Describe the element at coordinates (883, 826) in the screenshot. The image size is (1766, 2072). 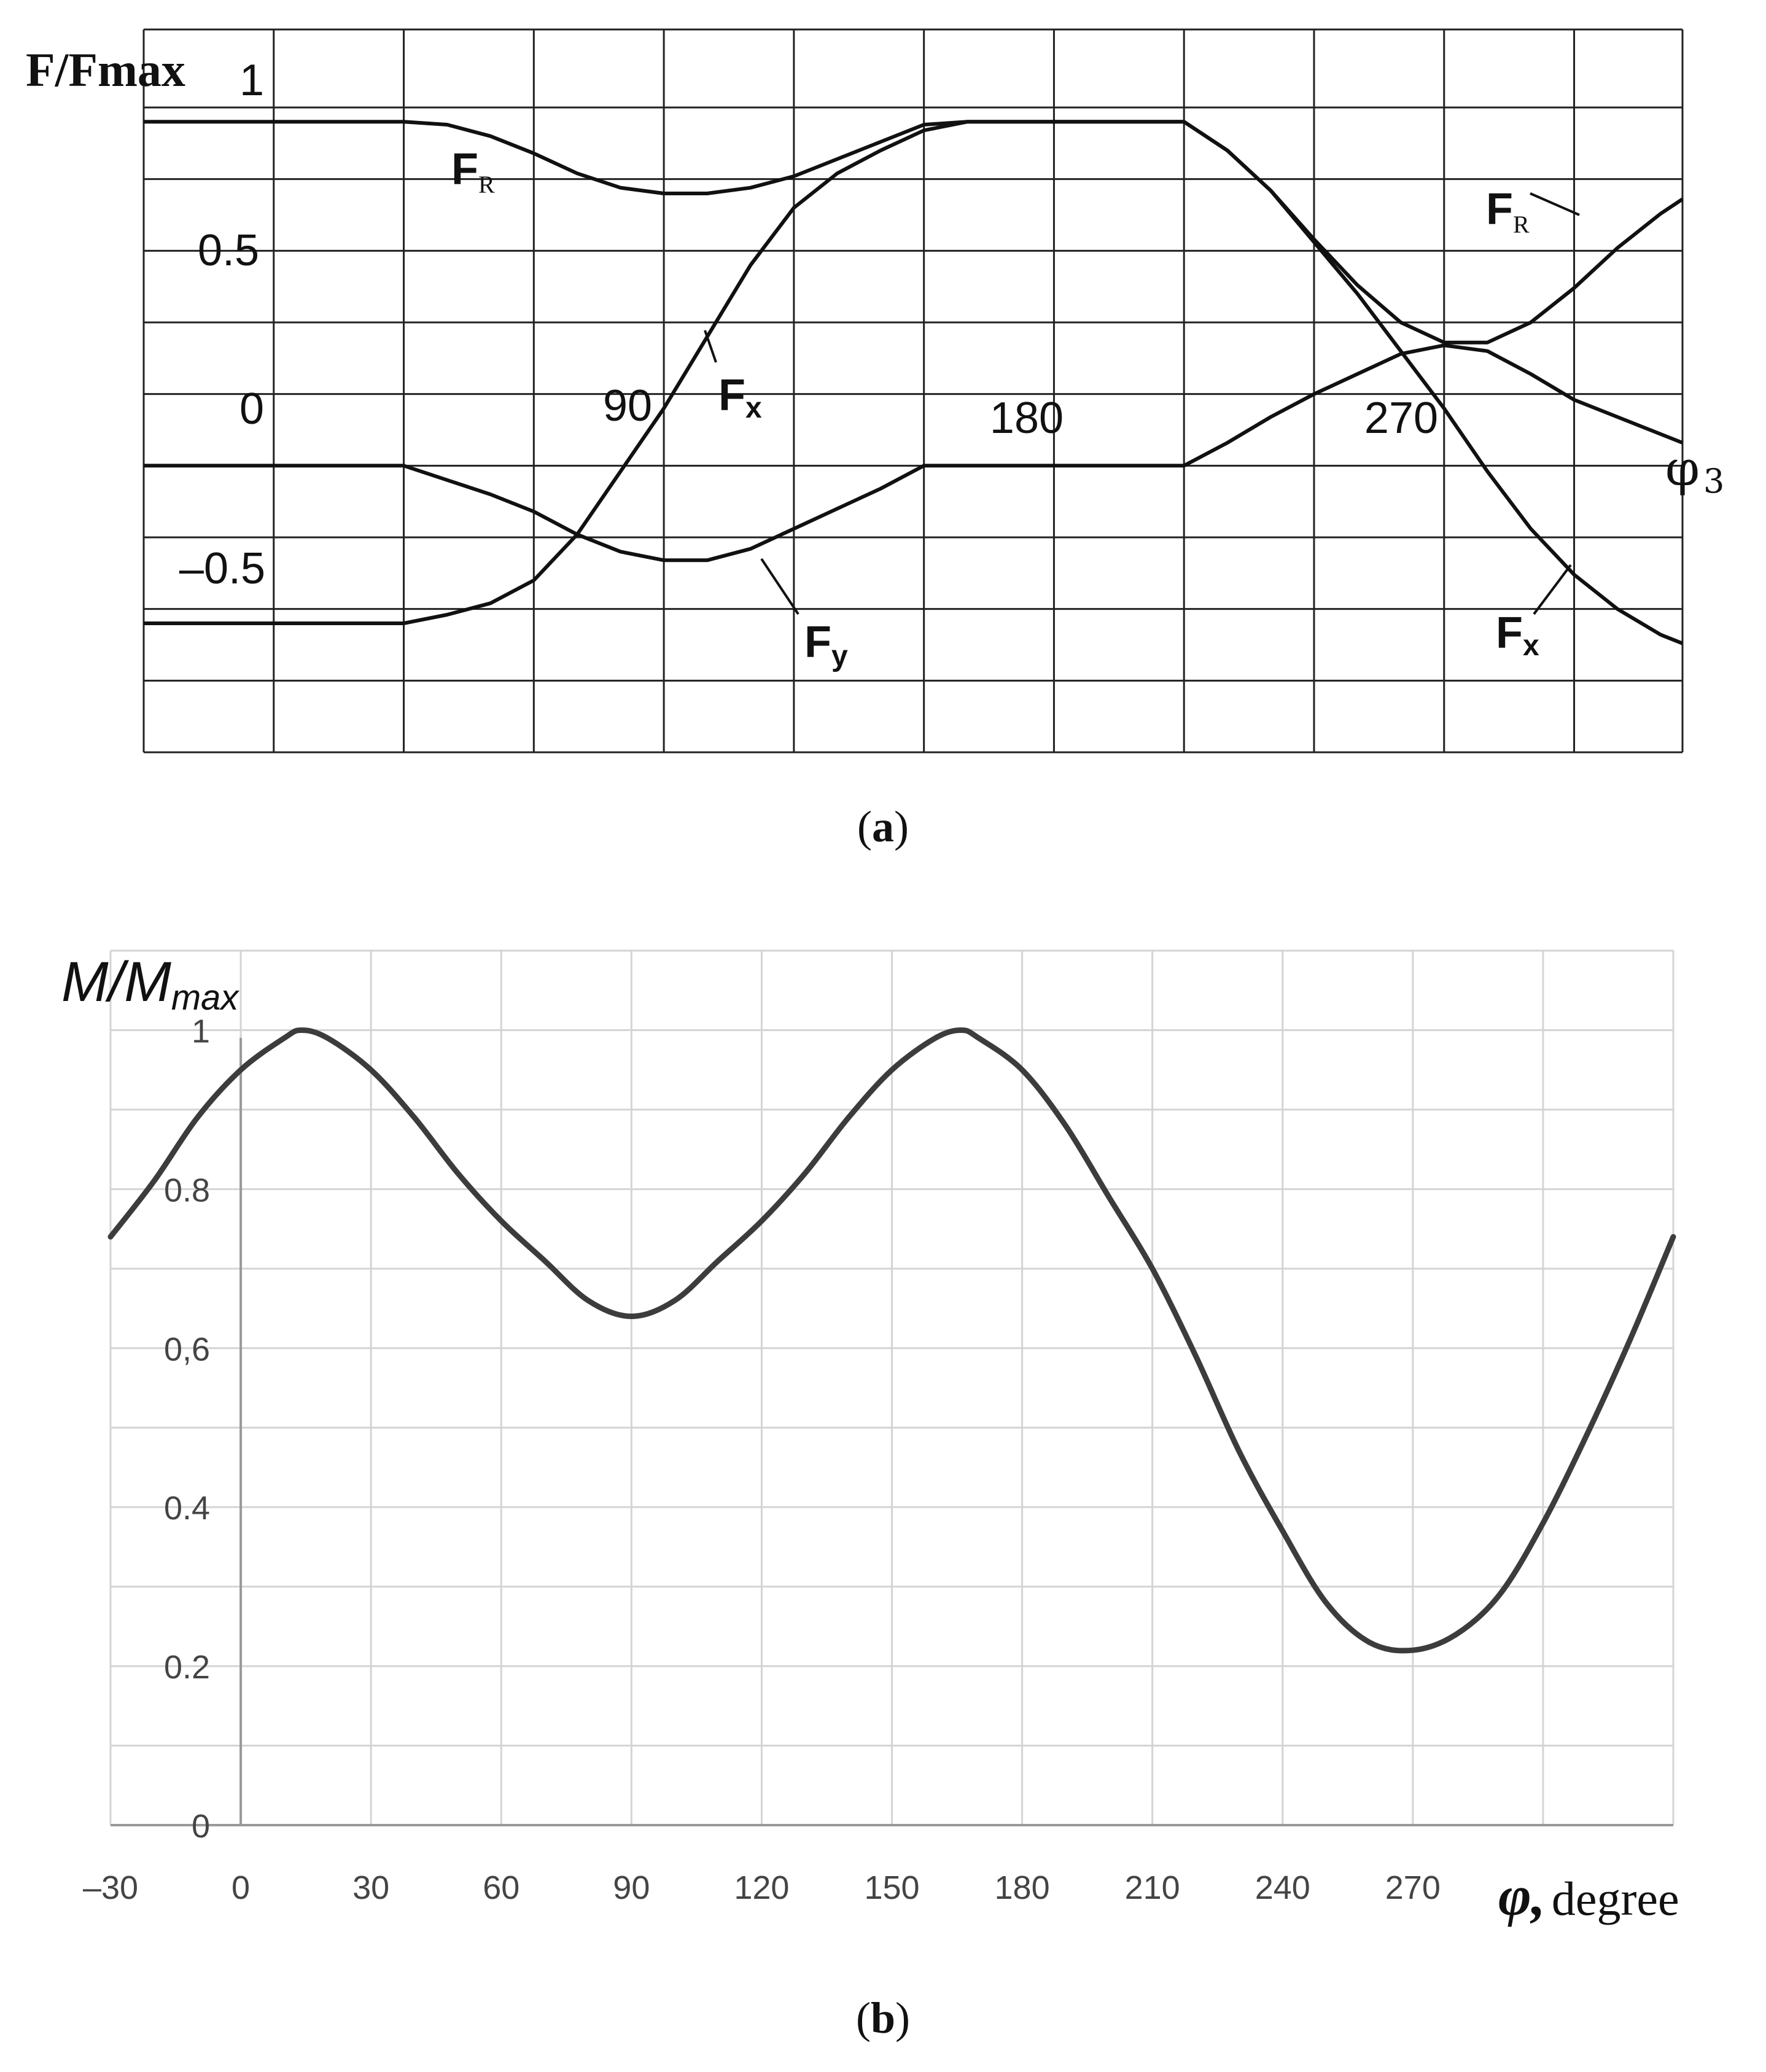
I see `chart-a-caption: (a)` at that location.